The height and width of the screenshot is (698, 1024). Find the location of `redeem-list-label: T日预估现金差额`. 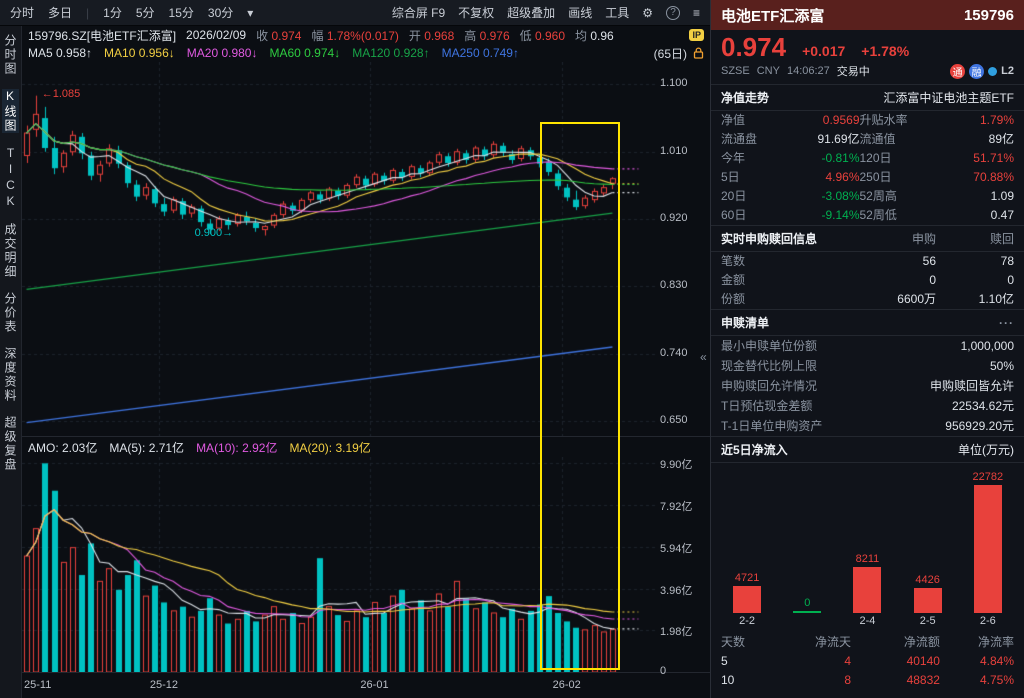

redeem-list-label: T日预估现金差额 is located at coordinates (767, 406).